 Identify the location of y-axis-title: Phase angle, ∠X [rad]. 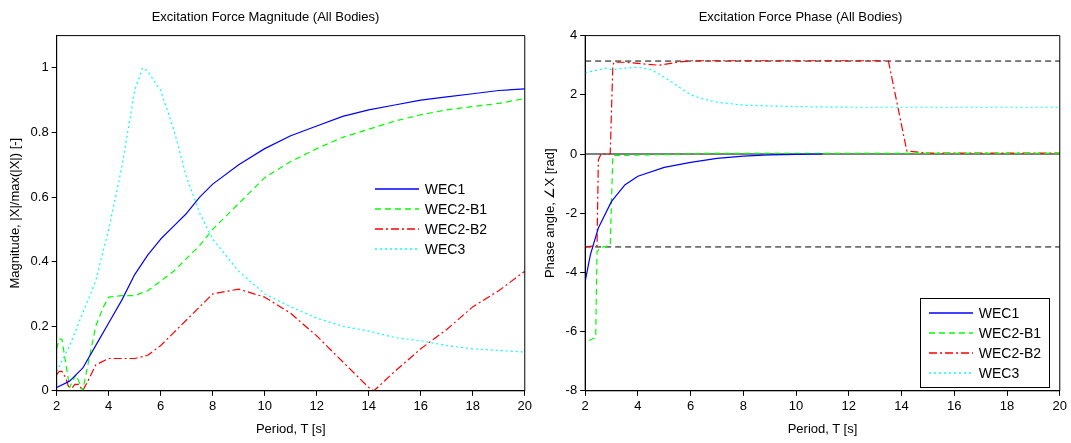
(550, 213).